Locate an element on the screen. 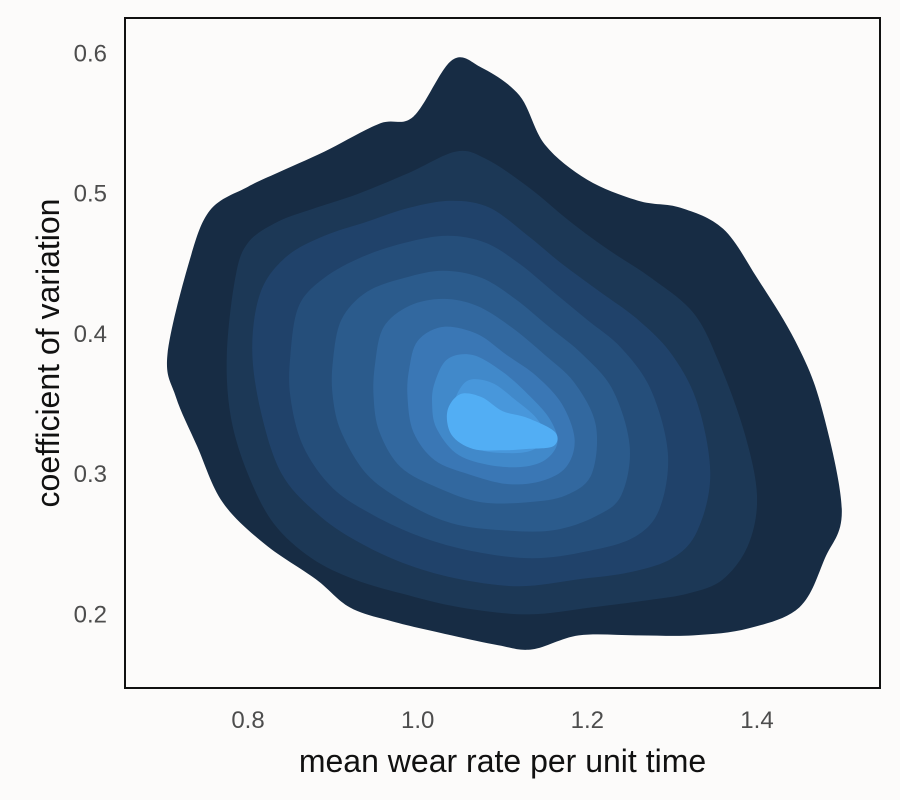 The image size is (900, 800). y-axis-ticks: 0.2 0.3 0.4 0.5 0.6 is located at coordinates (90, 334).